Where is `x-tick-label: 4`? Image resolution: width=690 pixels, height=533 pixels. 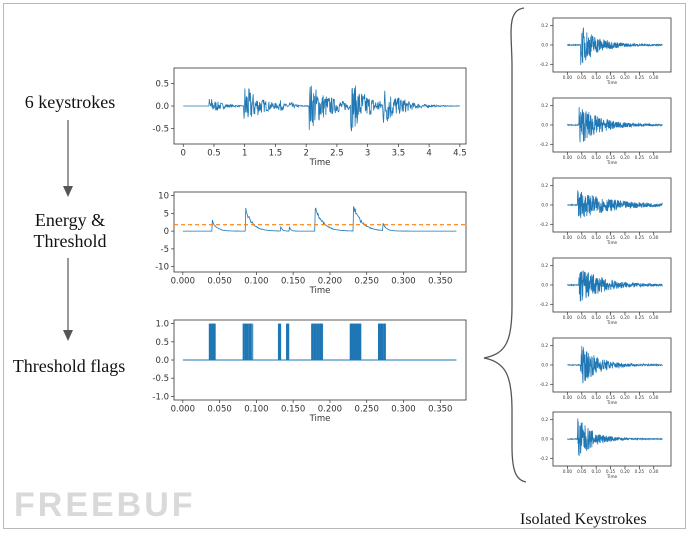 x-tick-label: 4 is located at coordinates (428, 154).